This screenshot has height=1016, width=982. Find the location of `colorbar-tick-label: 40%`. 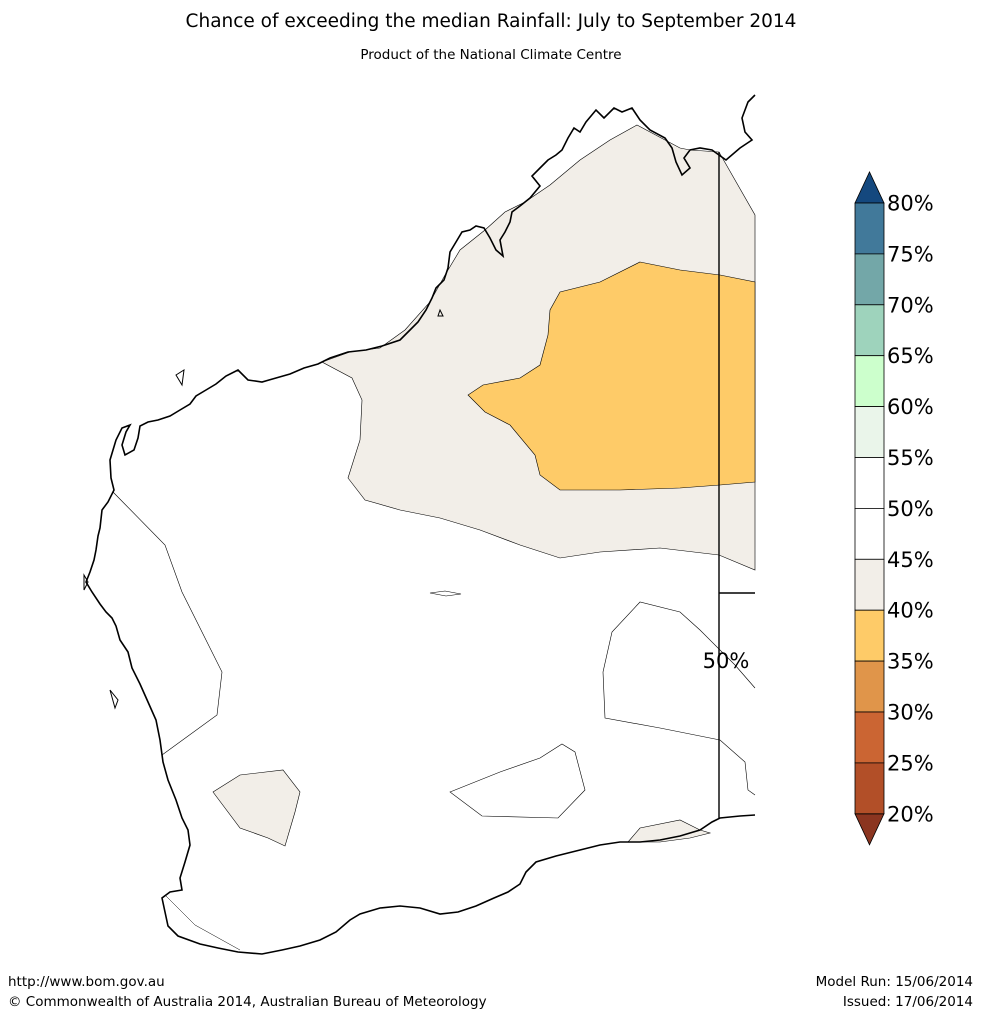

colorbar-tick-label: 40% is located at coordinates (910, 611).